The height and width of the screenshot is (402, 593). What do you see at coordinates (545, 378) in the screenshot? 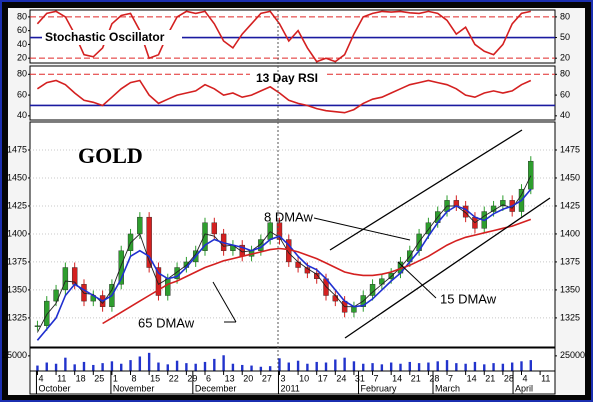
I see `x-tick-label: 11` at bounding box center [545, 378].